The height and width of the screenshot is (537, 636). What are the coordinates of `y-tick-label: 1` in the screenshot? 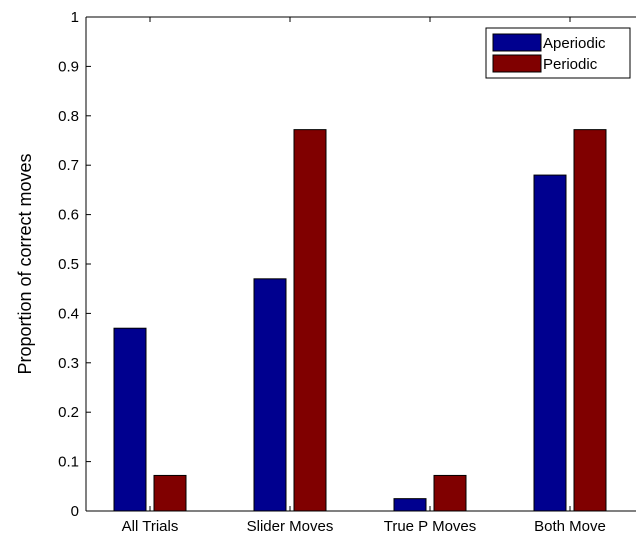 It's located at (75, 17).